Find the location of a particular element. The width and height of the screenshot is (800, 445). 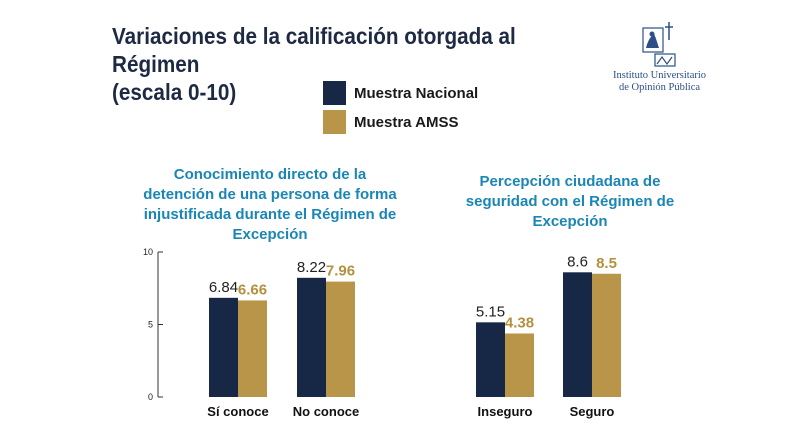

data-label: 7.96 is located at coordinates (340, 271).